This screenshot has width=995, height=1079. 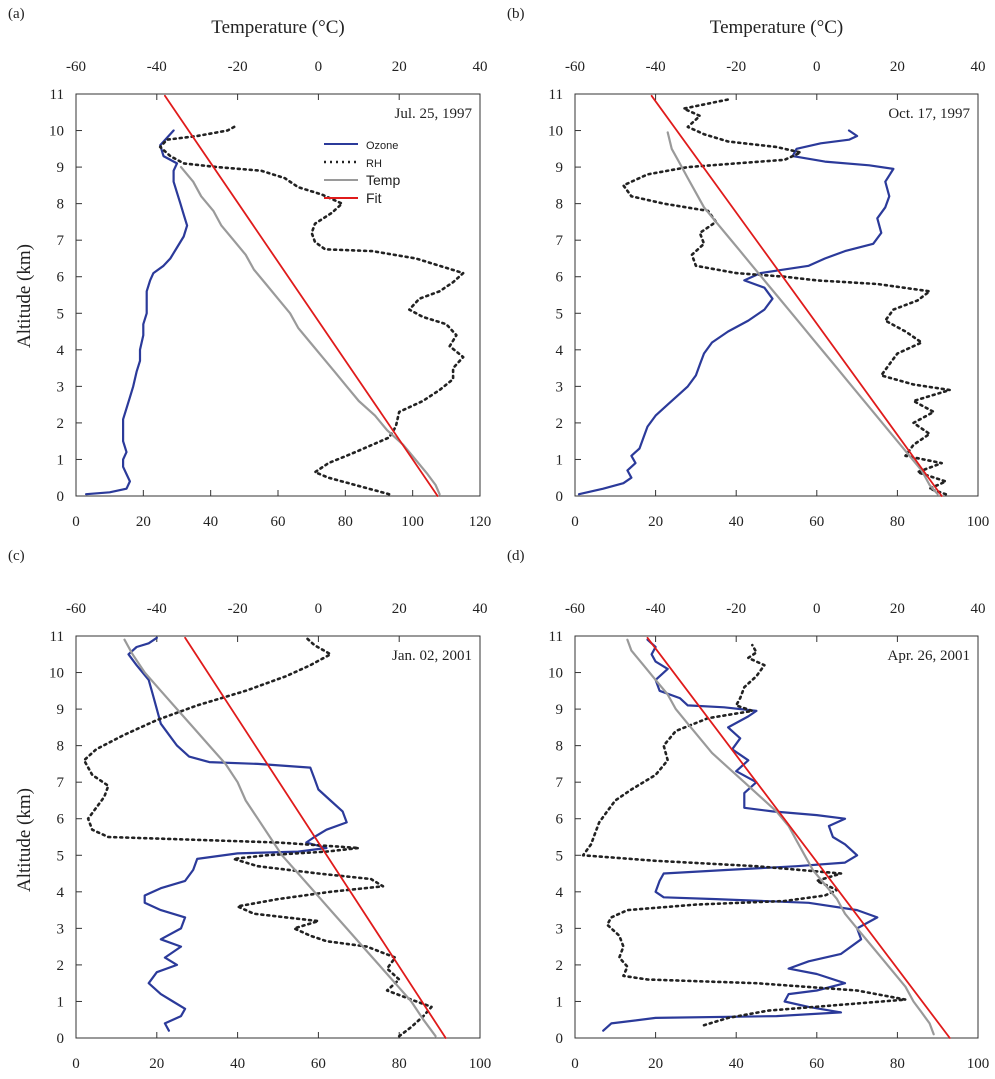 I want to click on legend-label-rh: RH, so click(x=374, y=164).